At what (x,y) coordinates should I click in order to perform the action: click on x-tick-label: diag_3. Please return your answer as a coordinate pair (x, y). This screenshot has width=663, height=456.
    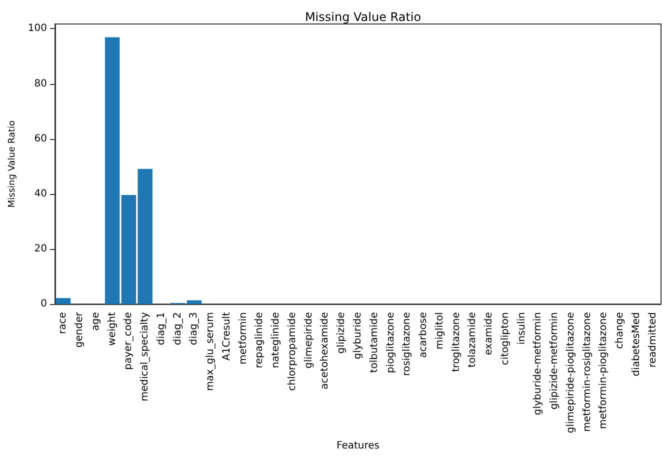
    Looking at the image, I should click on (194, 329).